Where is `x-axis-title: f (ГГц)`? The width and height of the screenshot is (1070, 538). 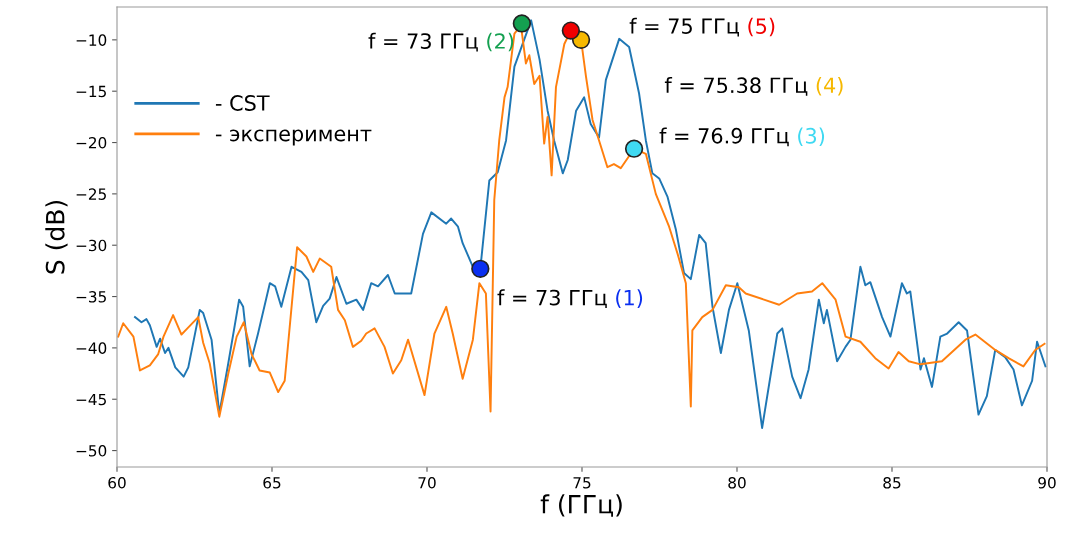
x-axis-title: f (ГГц) is located at coordinates (581, 505).